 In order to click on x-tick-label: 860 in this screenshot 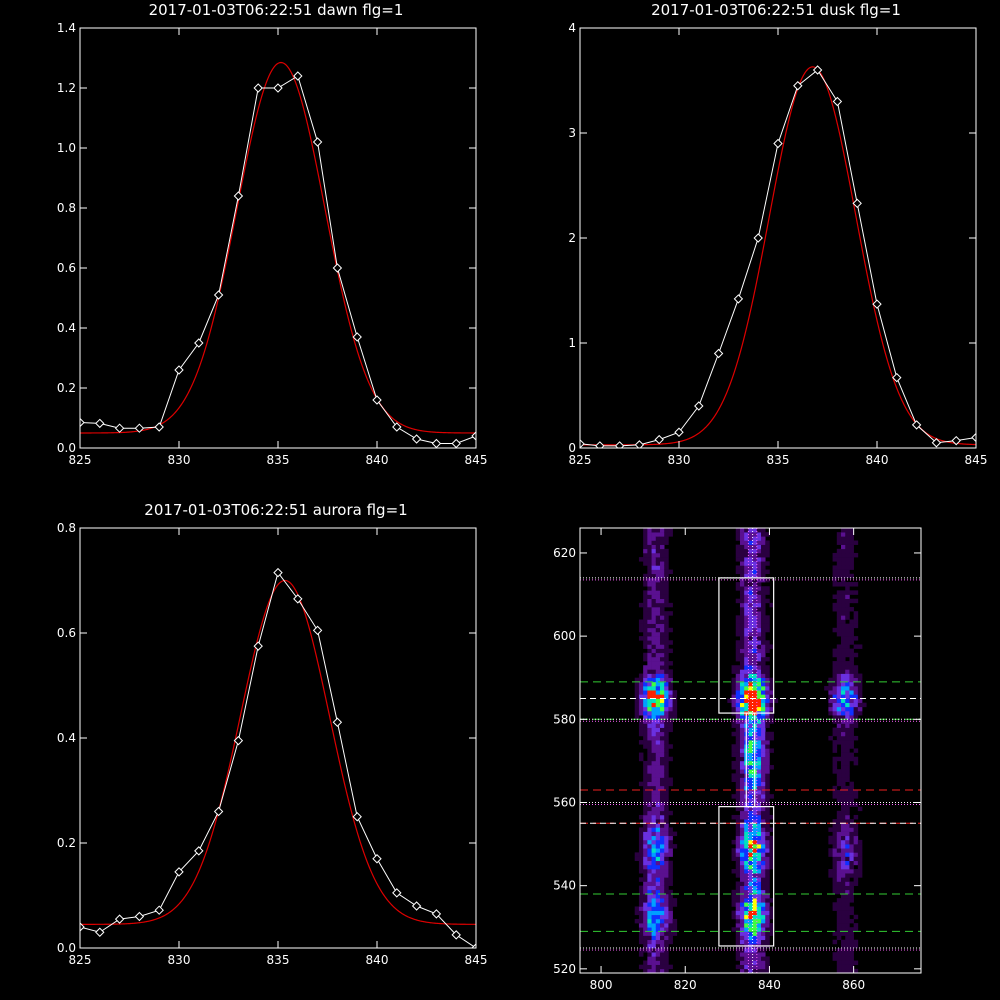, I will do `click(853, 985)`.